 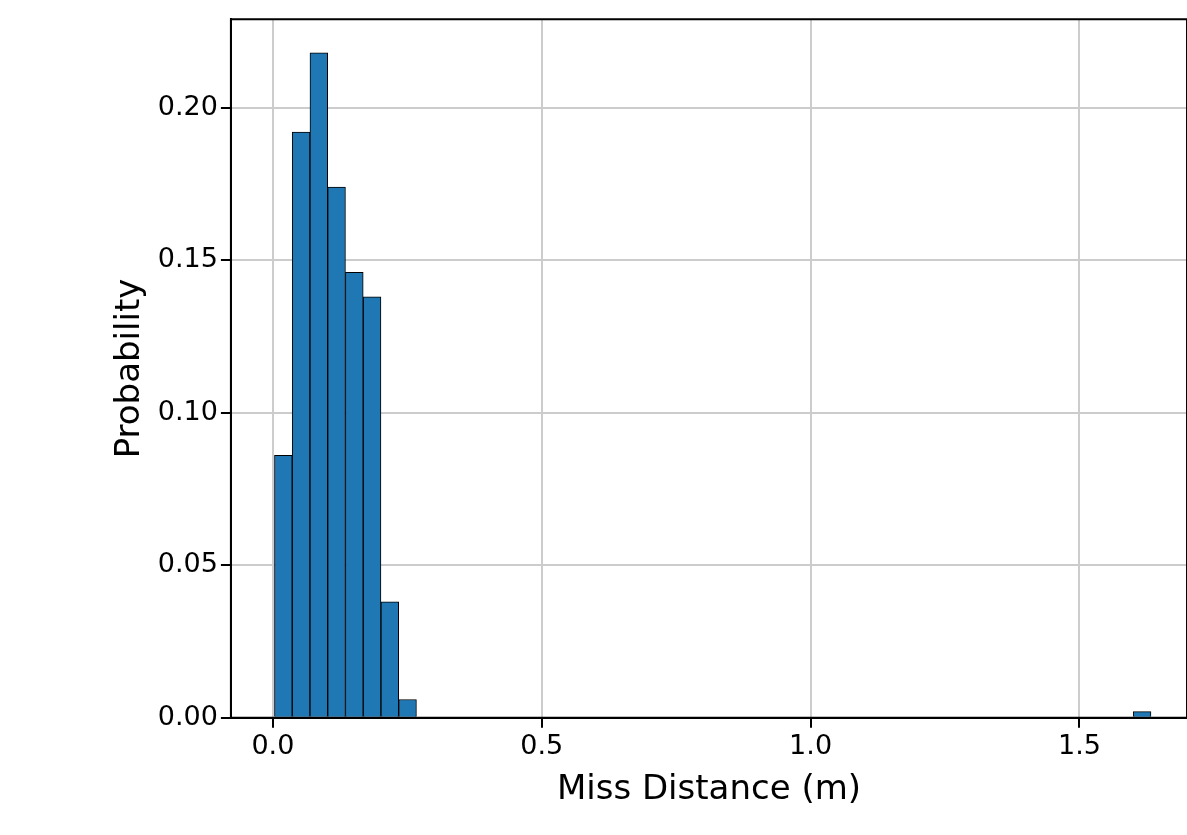 What do you see at coordinates (127, 368) in the screenshot?
I see `y-axis-title: Probability` at bounding box center [127, 368].